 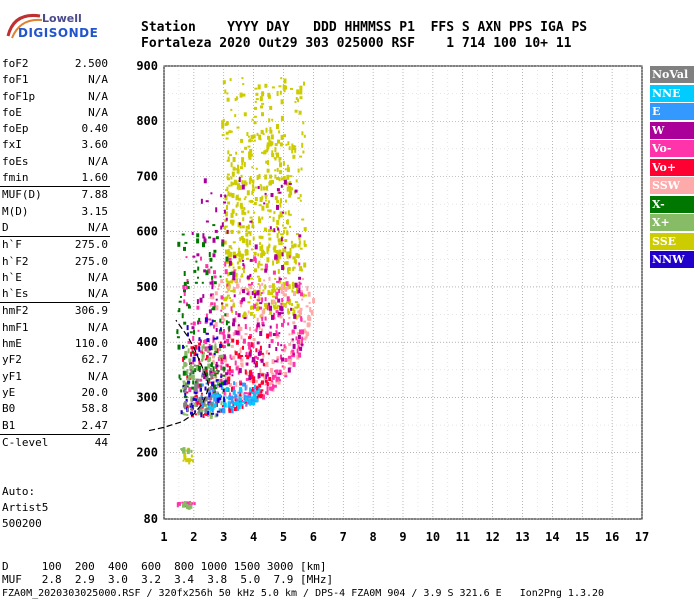 I want to click on param-label: fxI, so click(x=12, y=145).